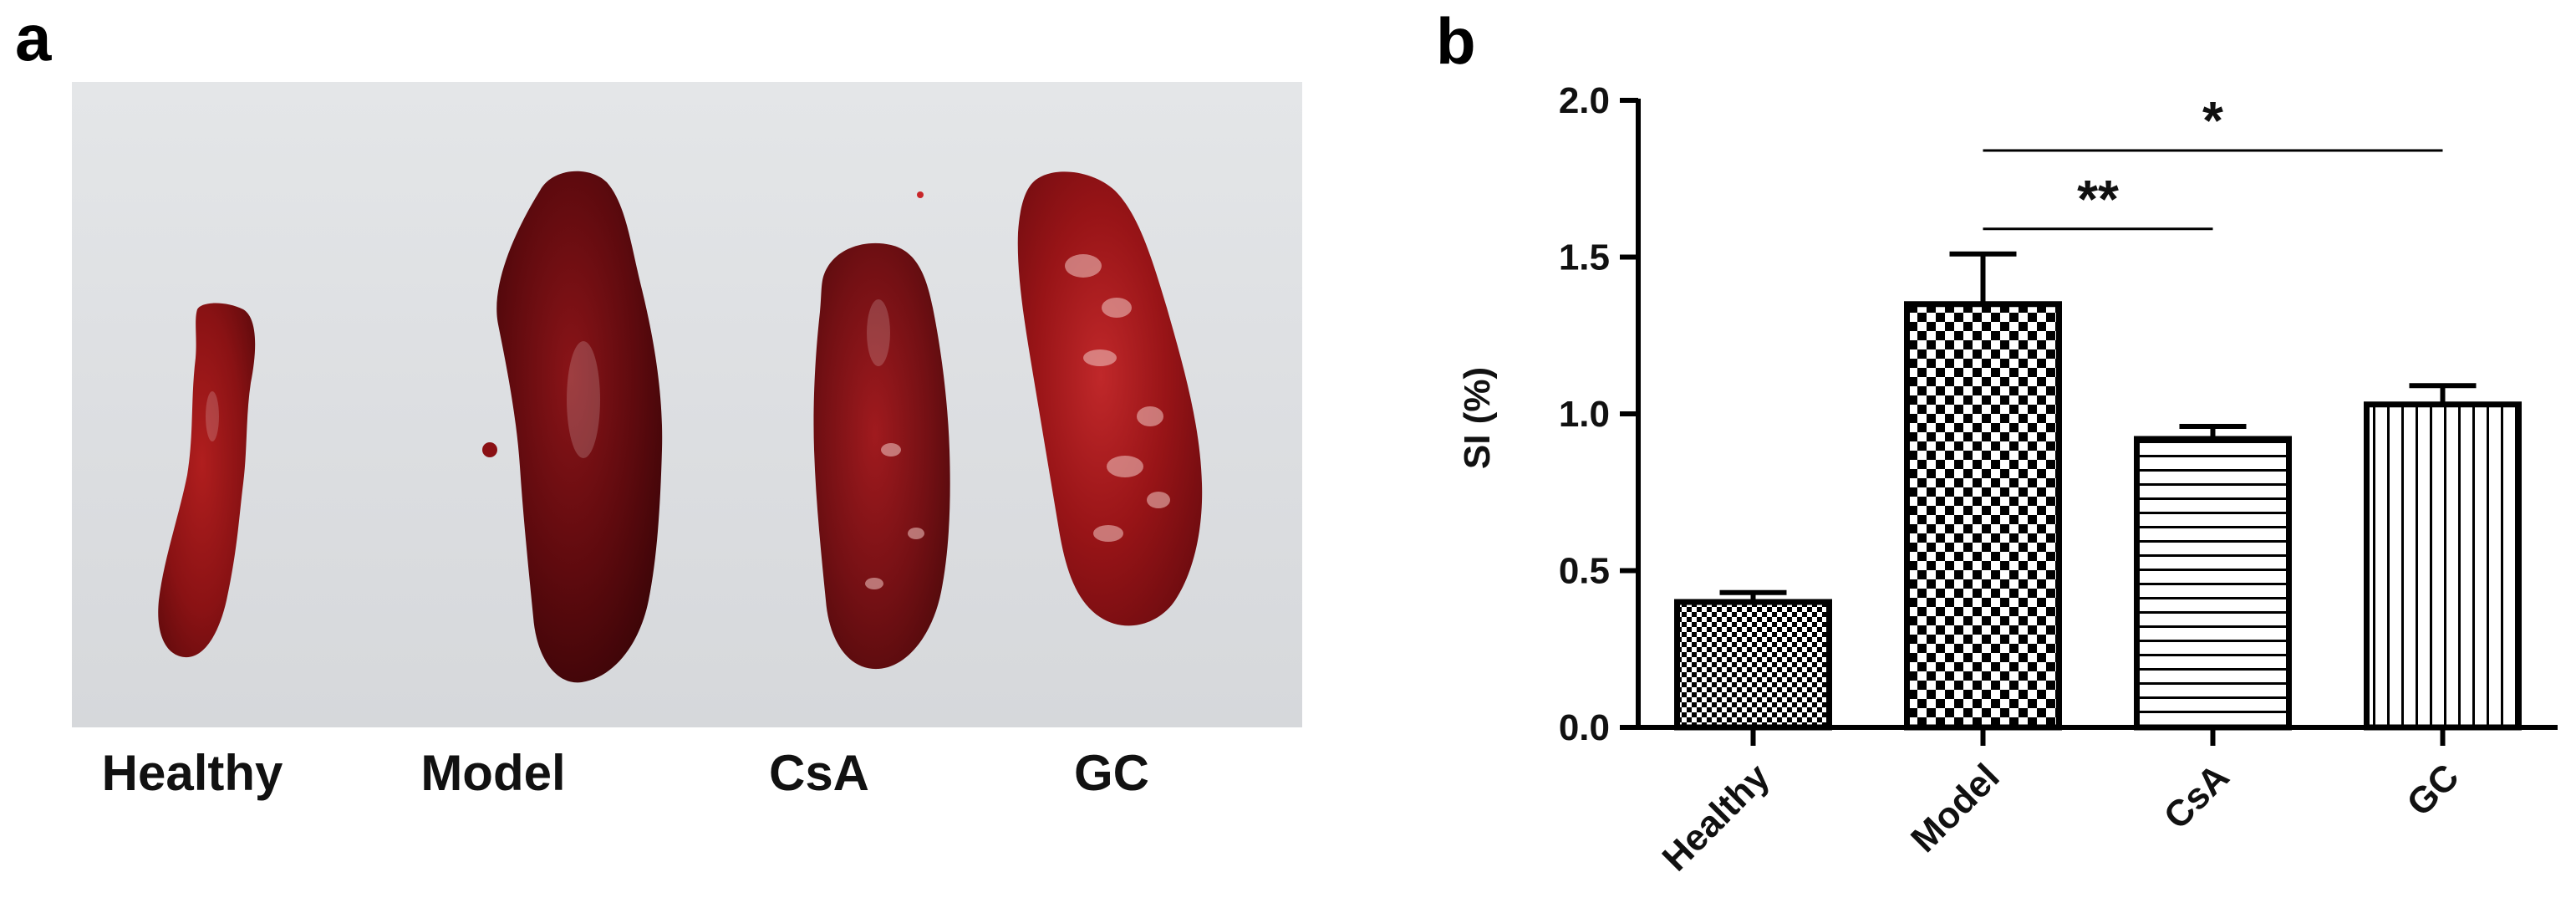  Describe the element at coordinates (2196, 796) in the screenshot. I see `x-tick-label-csa: CsA` at that location.